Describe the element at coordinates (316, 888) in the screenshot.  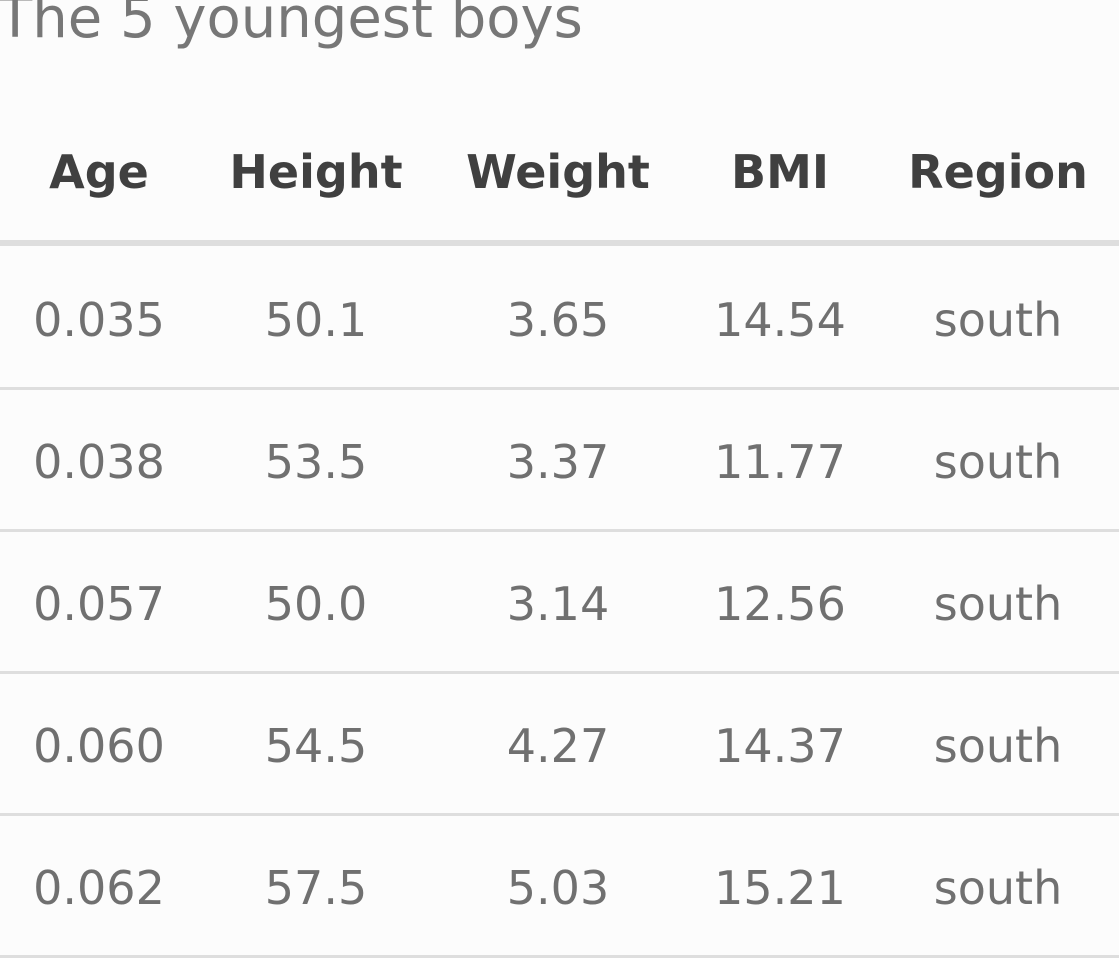
I see `table-cell: 57.5` at that location.